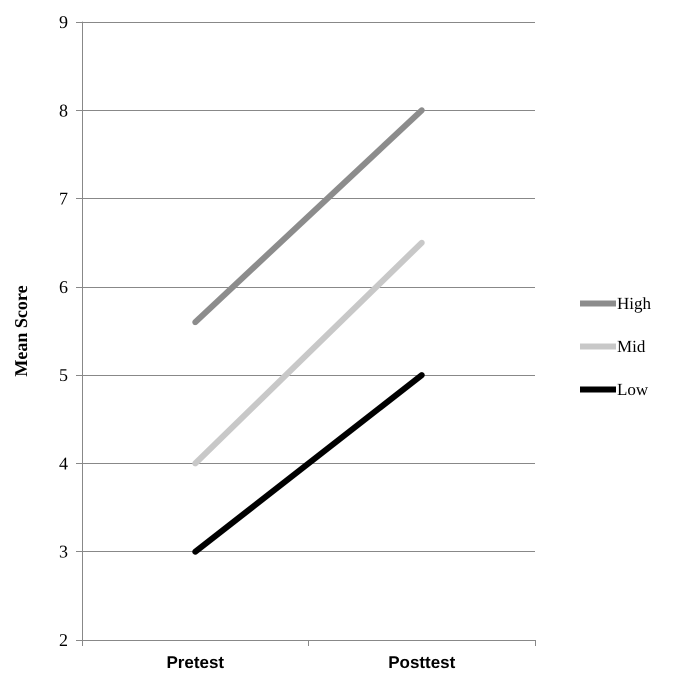  What do you see at coordinates (634, 303) in the screenshot?
I see `legend-label: High` at bounding box center [634, 303].